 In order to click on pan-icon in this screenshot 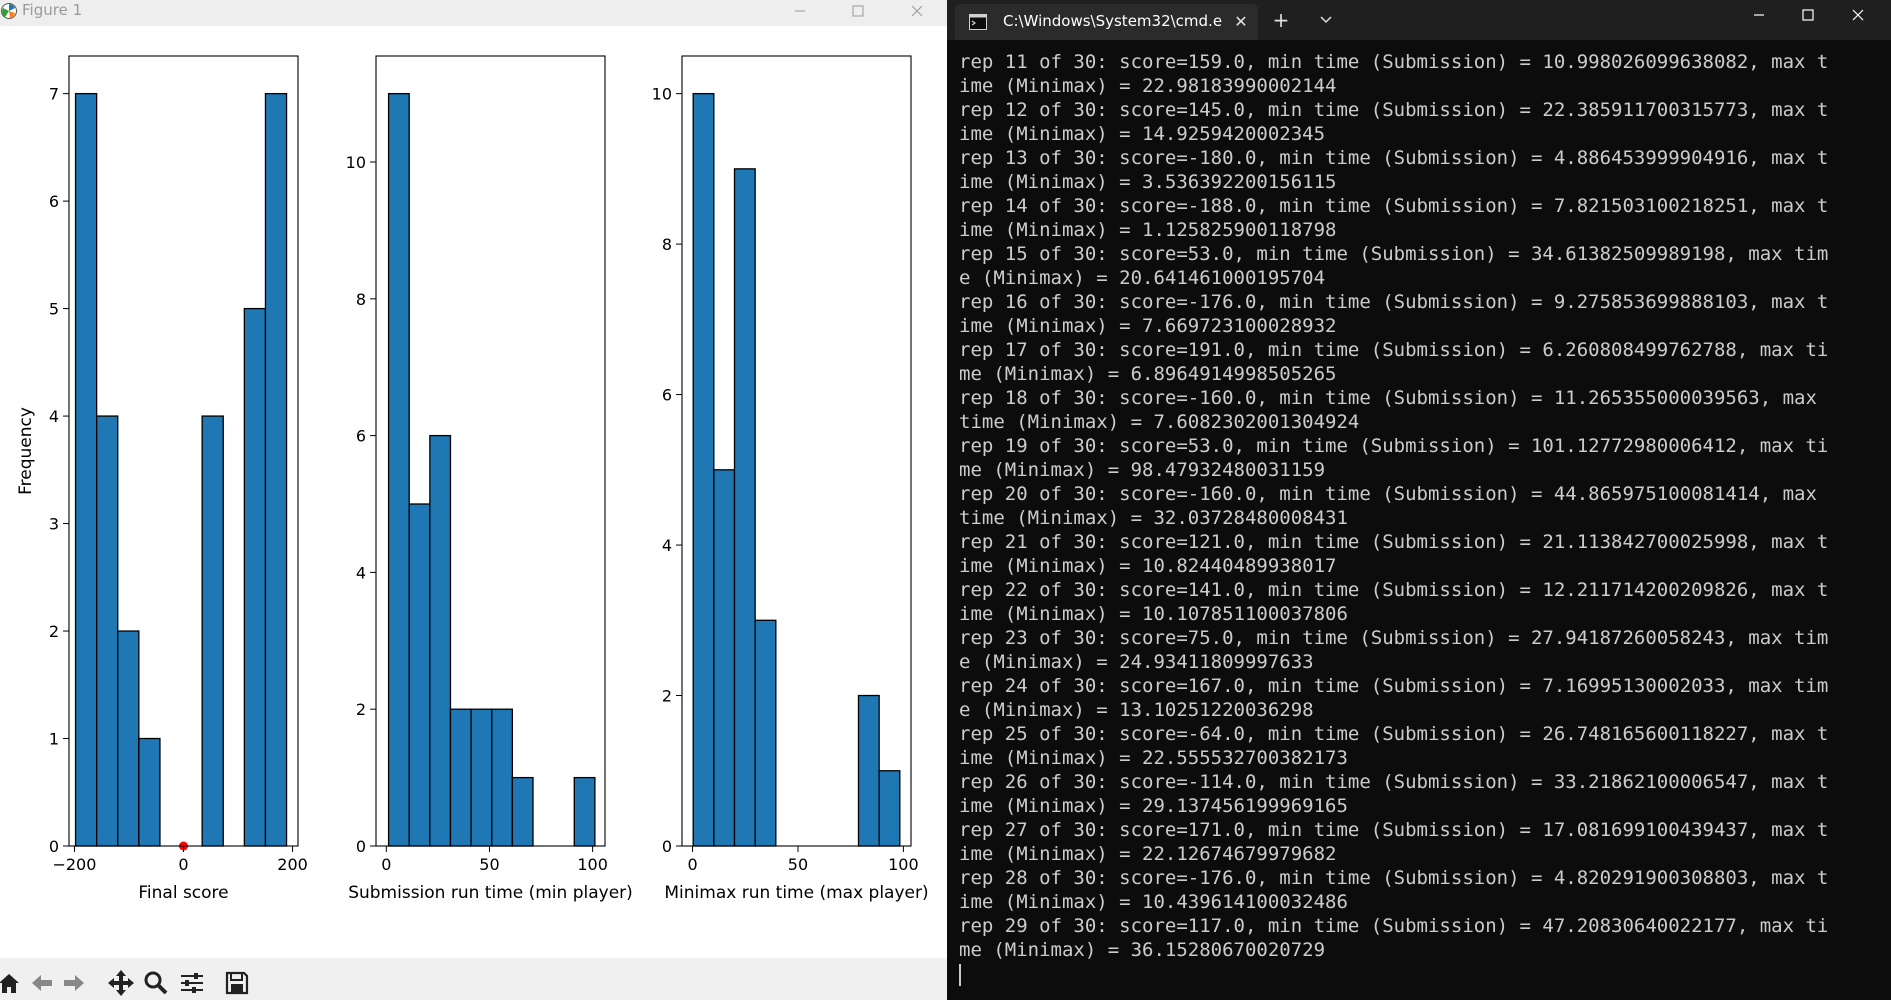, I will do `click(121, 983)`.